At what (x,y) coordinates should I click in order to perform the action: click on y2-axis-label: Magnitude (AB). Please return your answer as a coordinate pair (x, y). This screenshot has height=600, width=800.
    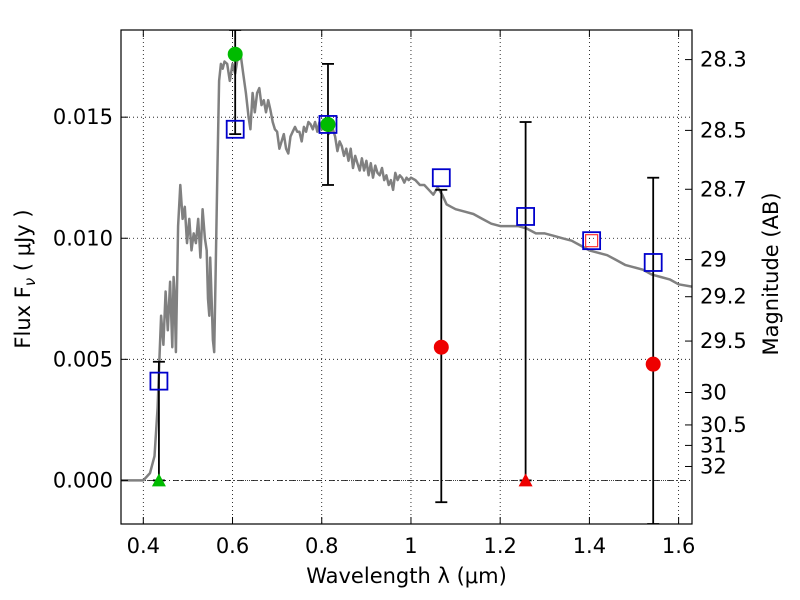
    Looking at the image, I should click on (771, 273).